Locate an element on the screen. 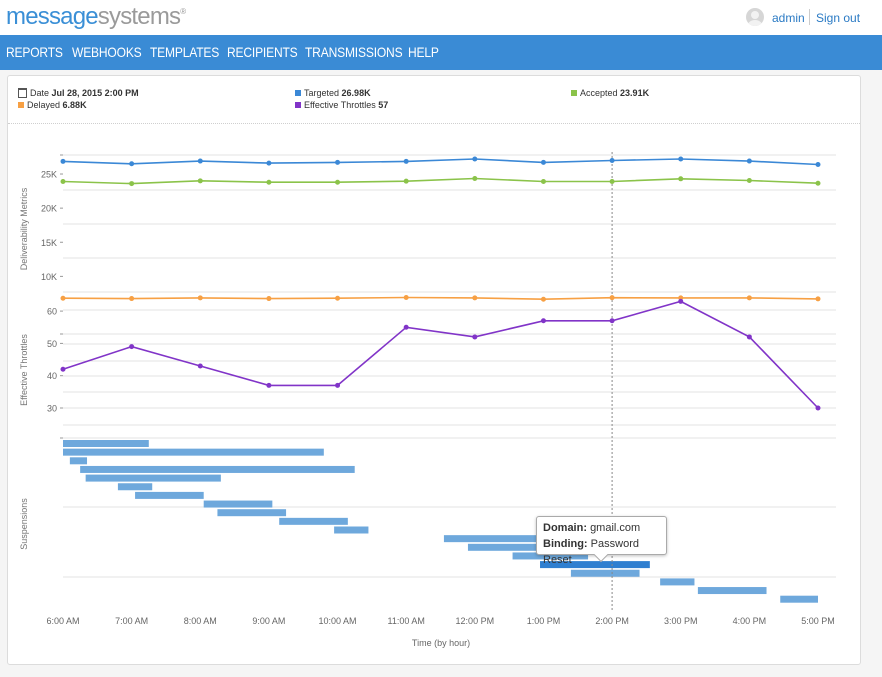 This screenshot has width=882, height=677. legend-accepted: Accepted 23.91K is located at coordinates (610, 93).